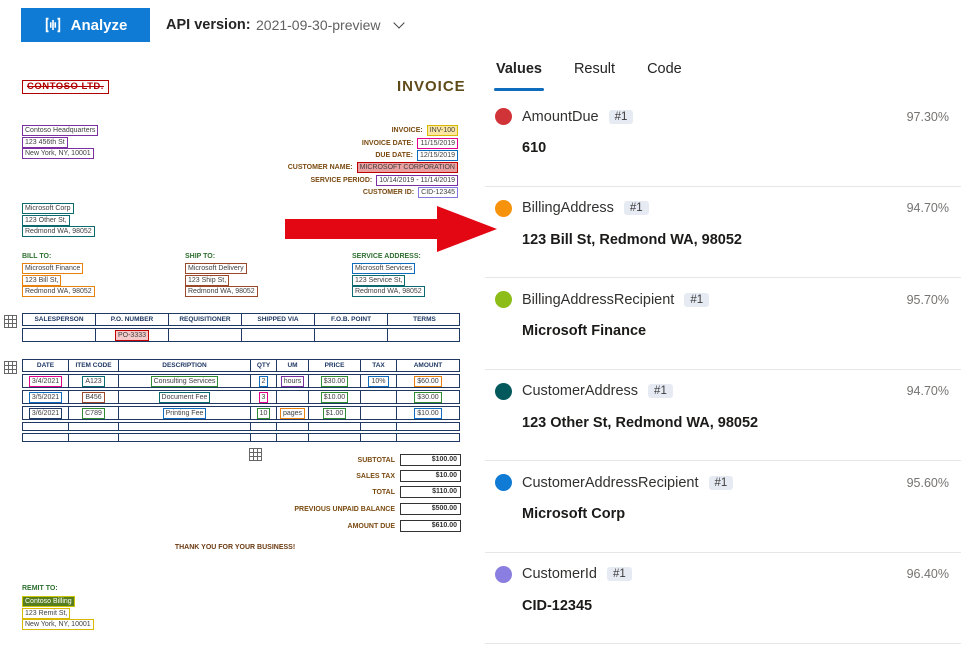 The image size is (961, 653). Describe the element at coordinates (430, 460) in the screenshot. I see `subtotal-value: $100.00` at that location.